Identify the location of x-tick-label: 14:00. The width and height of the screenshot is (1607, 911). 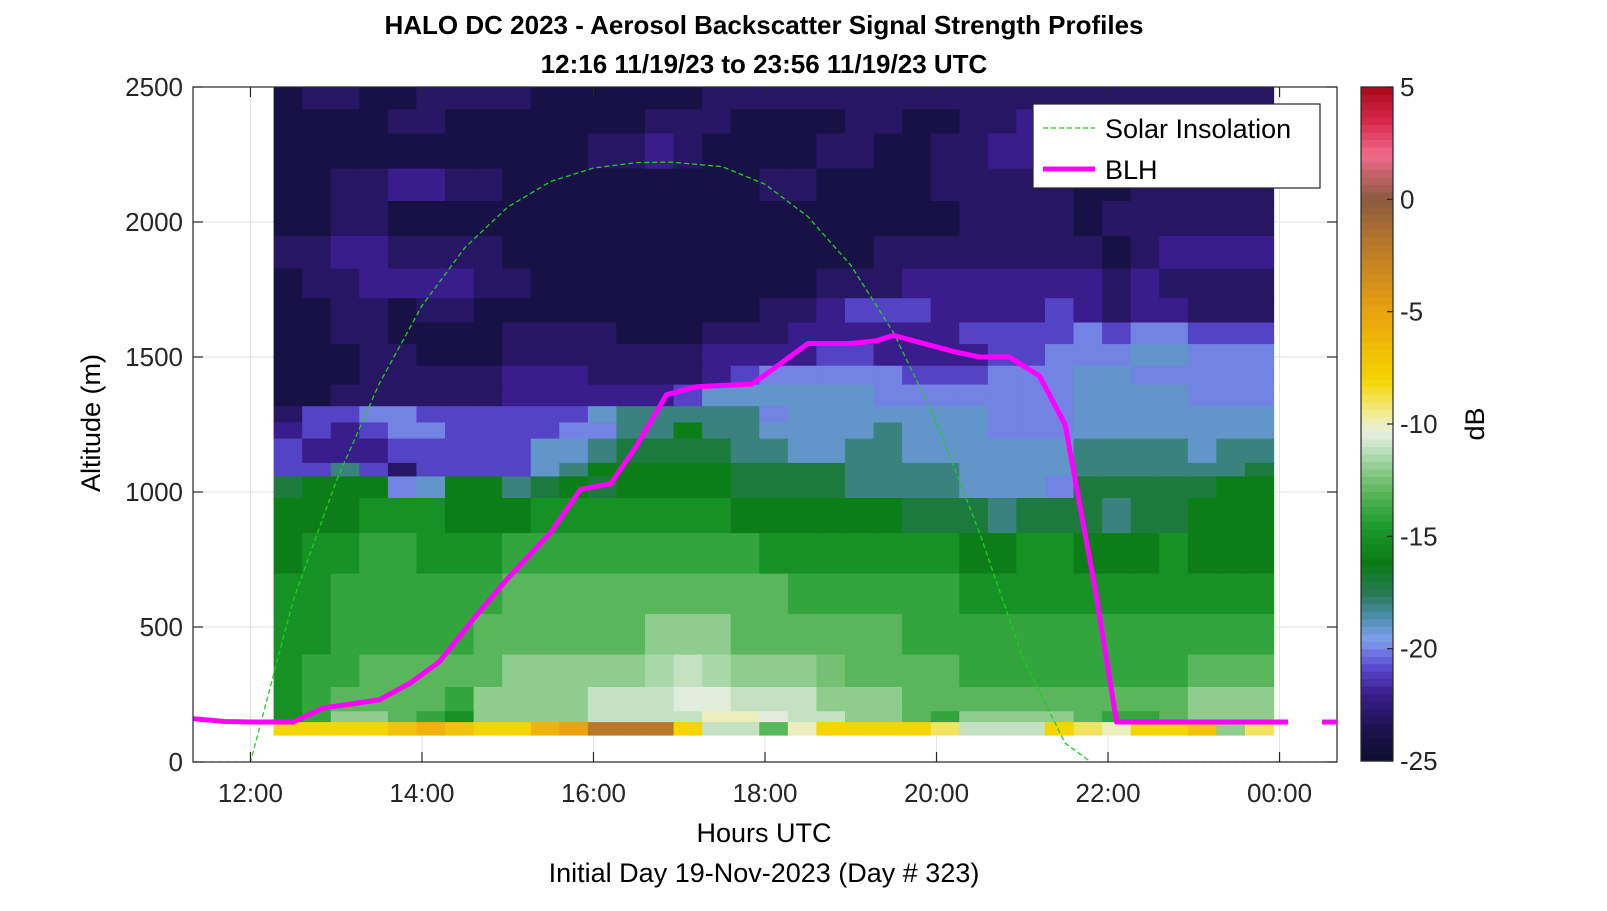
(421, 793).